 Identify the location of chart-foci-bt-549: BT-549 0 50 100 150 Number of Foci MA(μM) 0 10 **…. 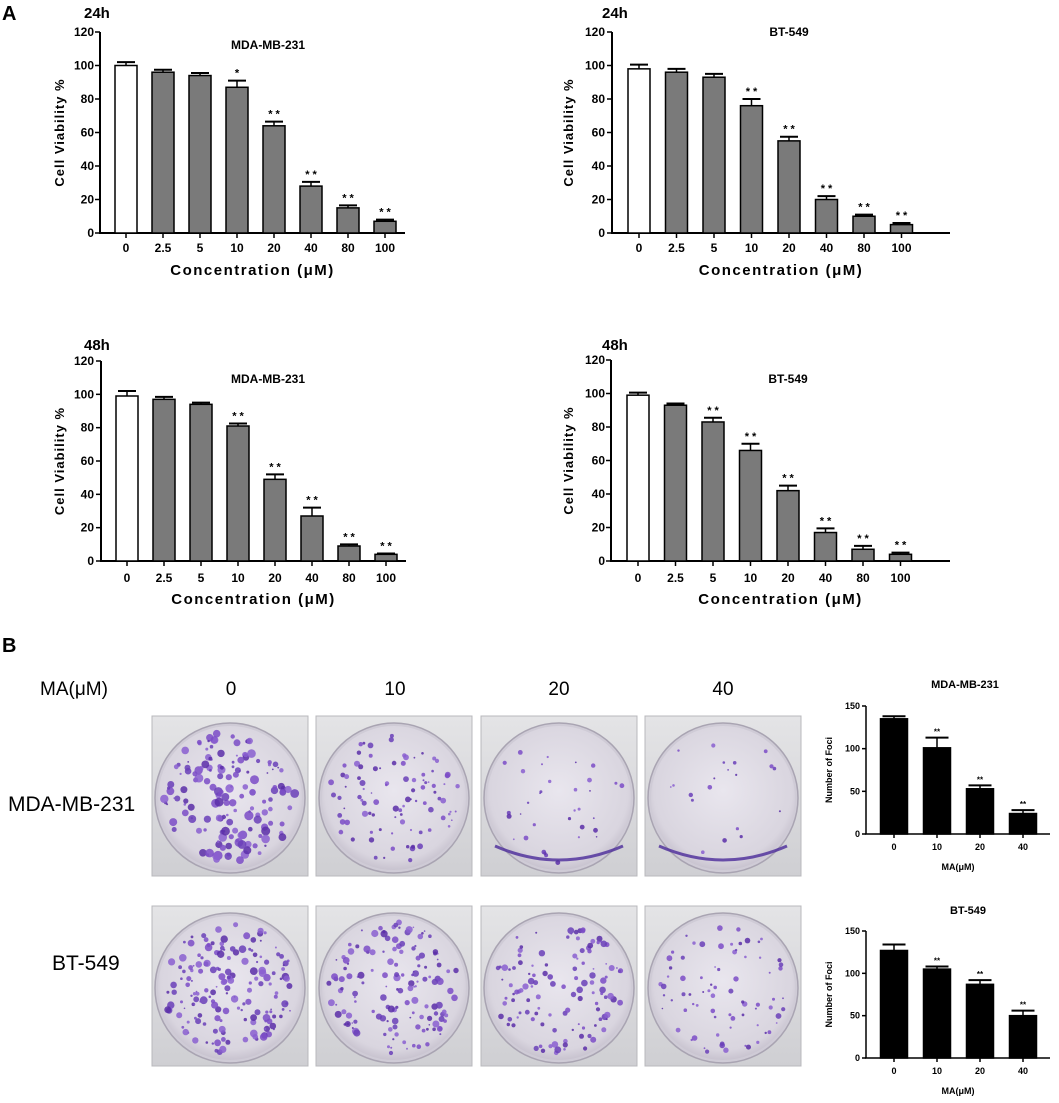
(937, 1000).